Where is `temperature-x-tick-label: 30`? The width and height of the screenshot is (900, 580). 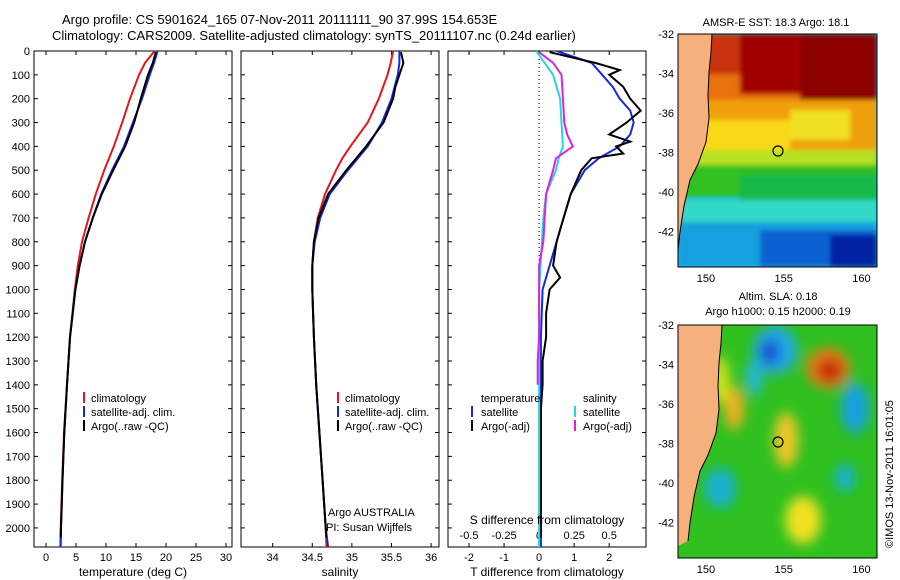 temperature-x-tick-label: 30 is located at coordinates (226, 558).